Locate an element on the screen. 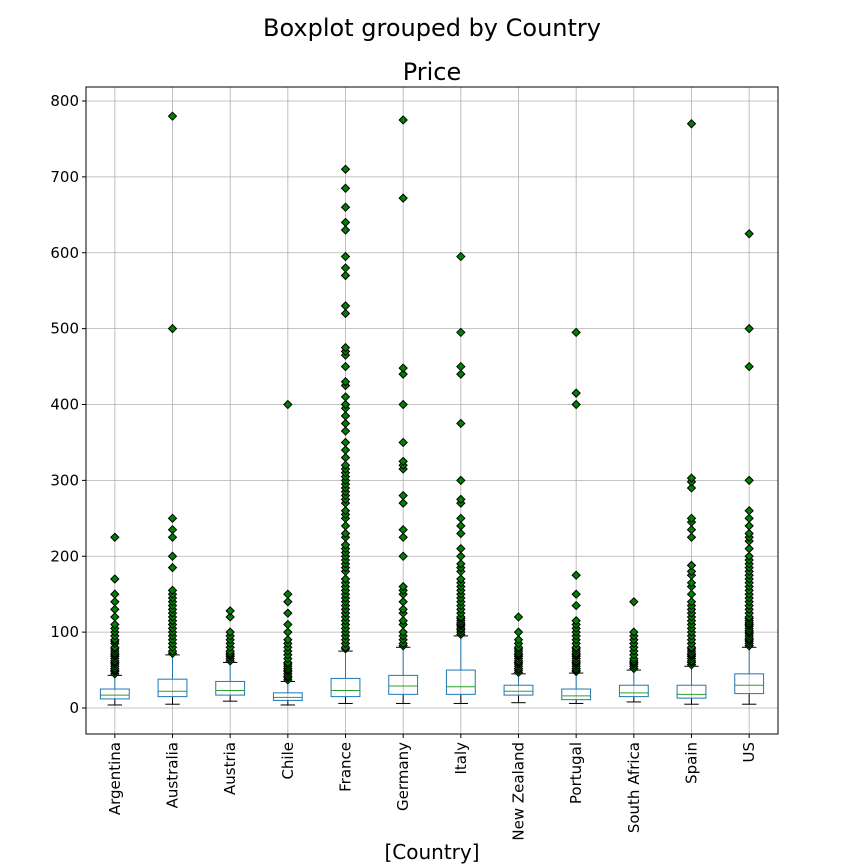 The image size is (864, 864). x-tick-label: Portugal is located at coordinates (576, 773).